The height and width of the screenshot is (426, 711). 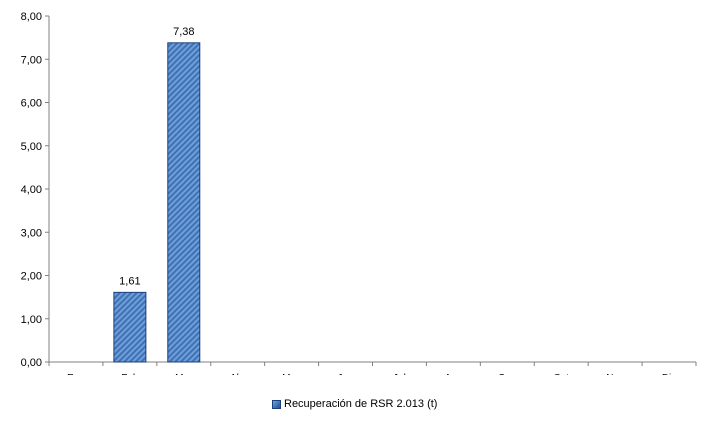 I want to click on x-tick-label: Ene, so click(x=76, y=374).